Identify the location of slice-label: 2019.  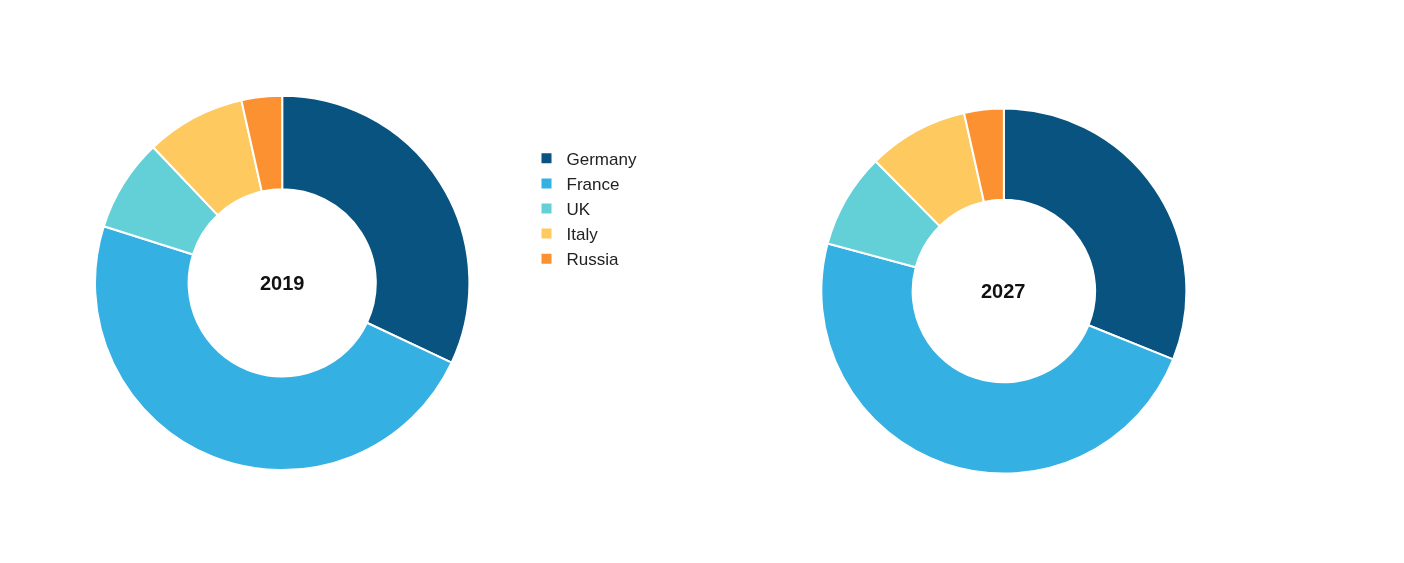
(282, 283).